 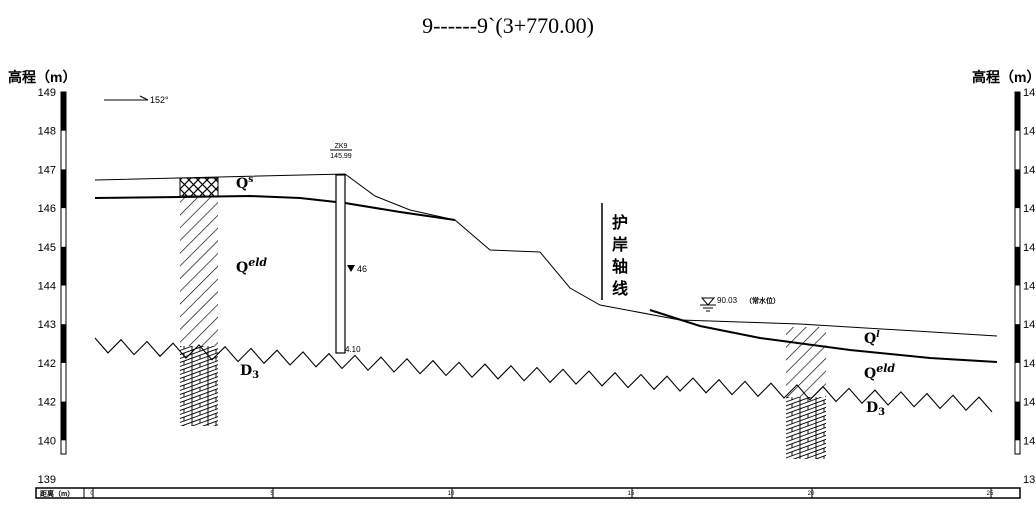 I want to click on axis-char-1: 护, so click(x=620, y=222).